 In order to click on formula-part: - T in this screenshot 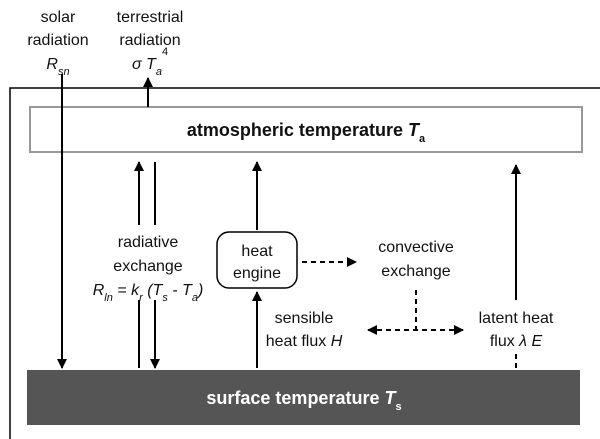, I will do `click(180, 290)`.